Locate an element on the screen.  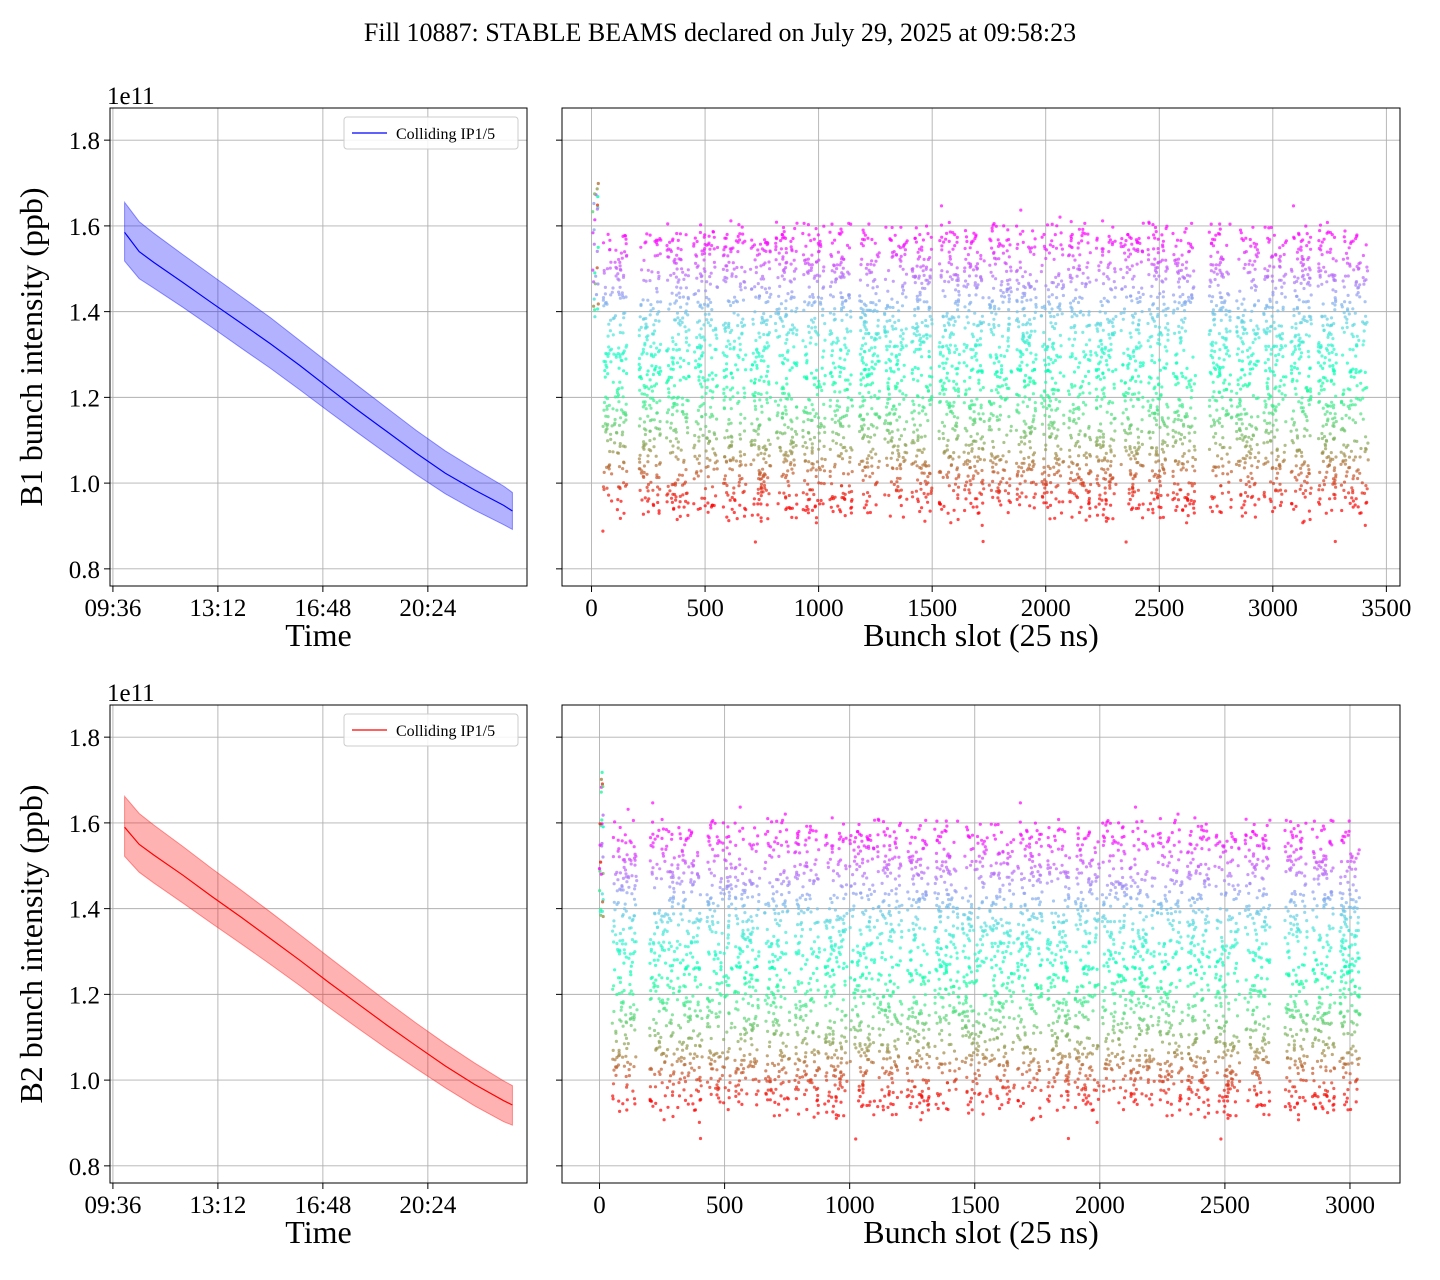
x-tick-label: 20:24 is located at coordinates (427, 608).